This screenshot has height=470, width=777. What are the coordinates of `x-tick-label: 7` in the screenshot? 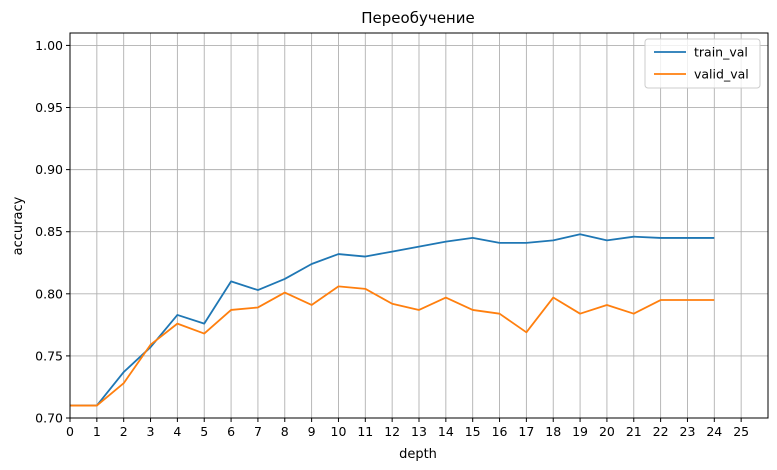 It's located at (258, 431).